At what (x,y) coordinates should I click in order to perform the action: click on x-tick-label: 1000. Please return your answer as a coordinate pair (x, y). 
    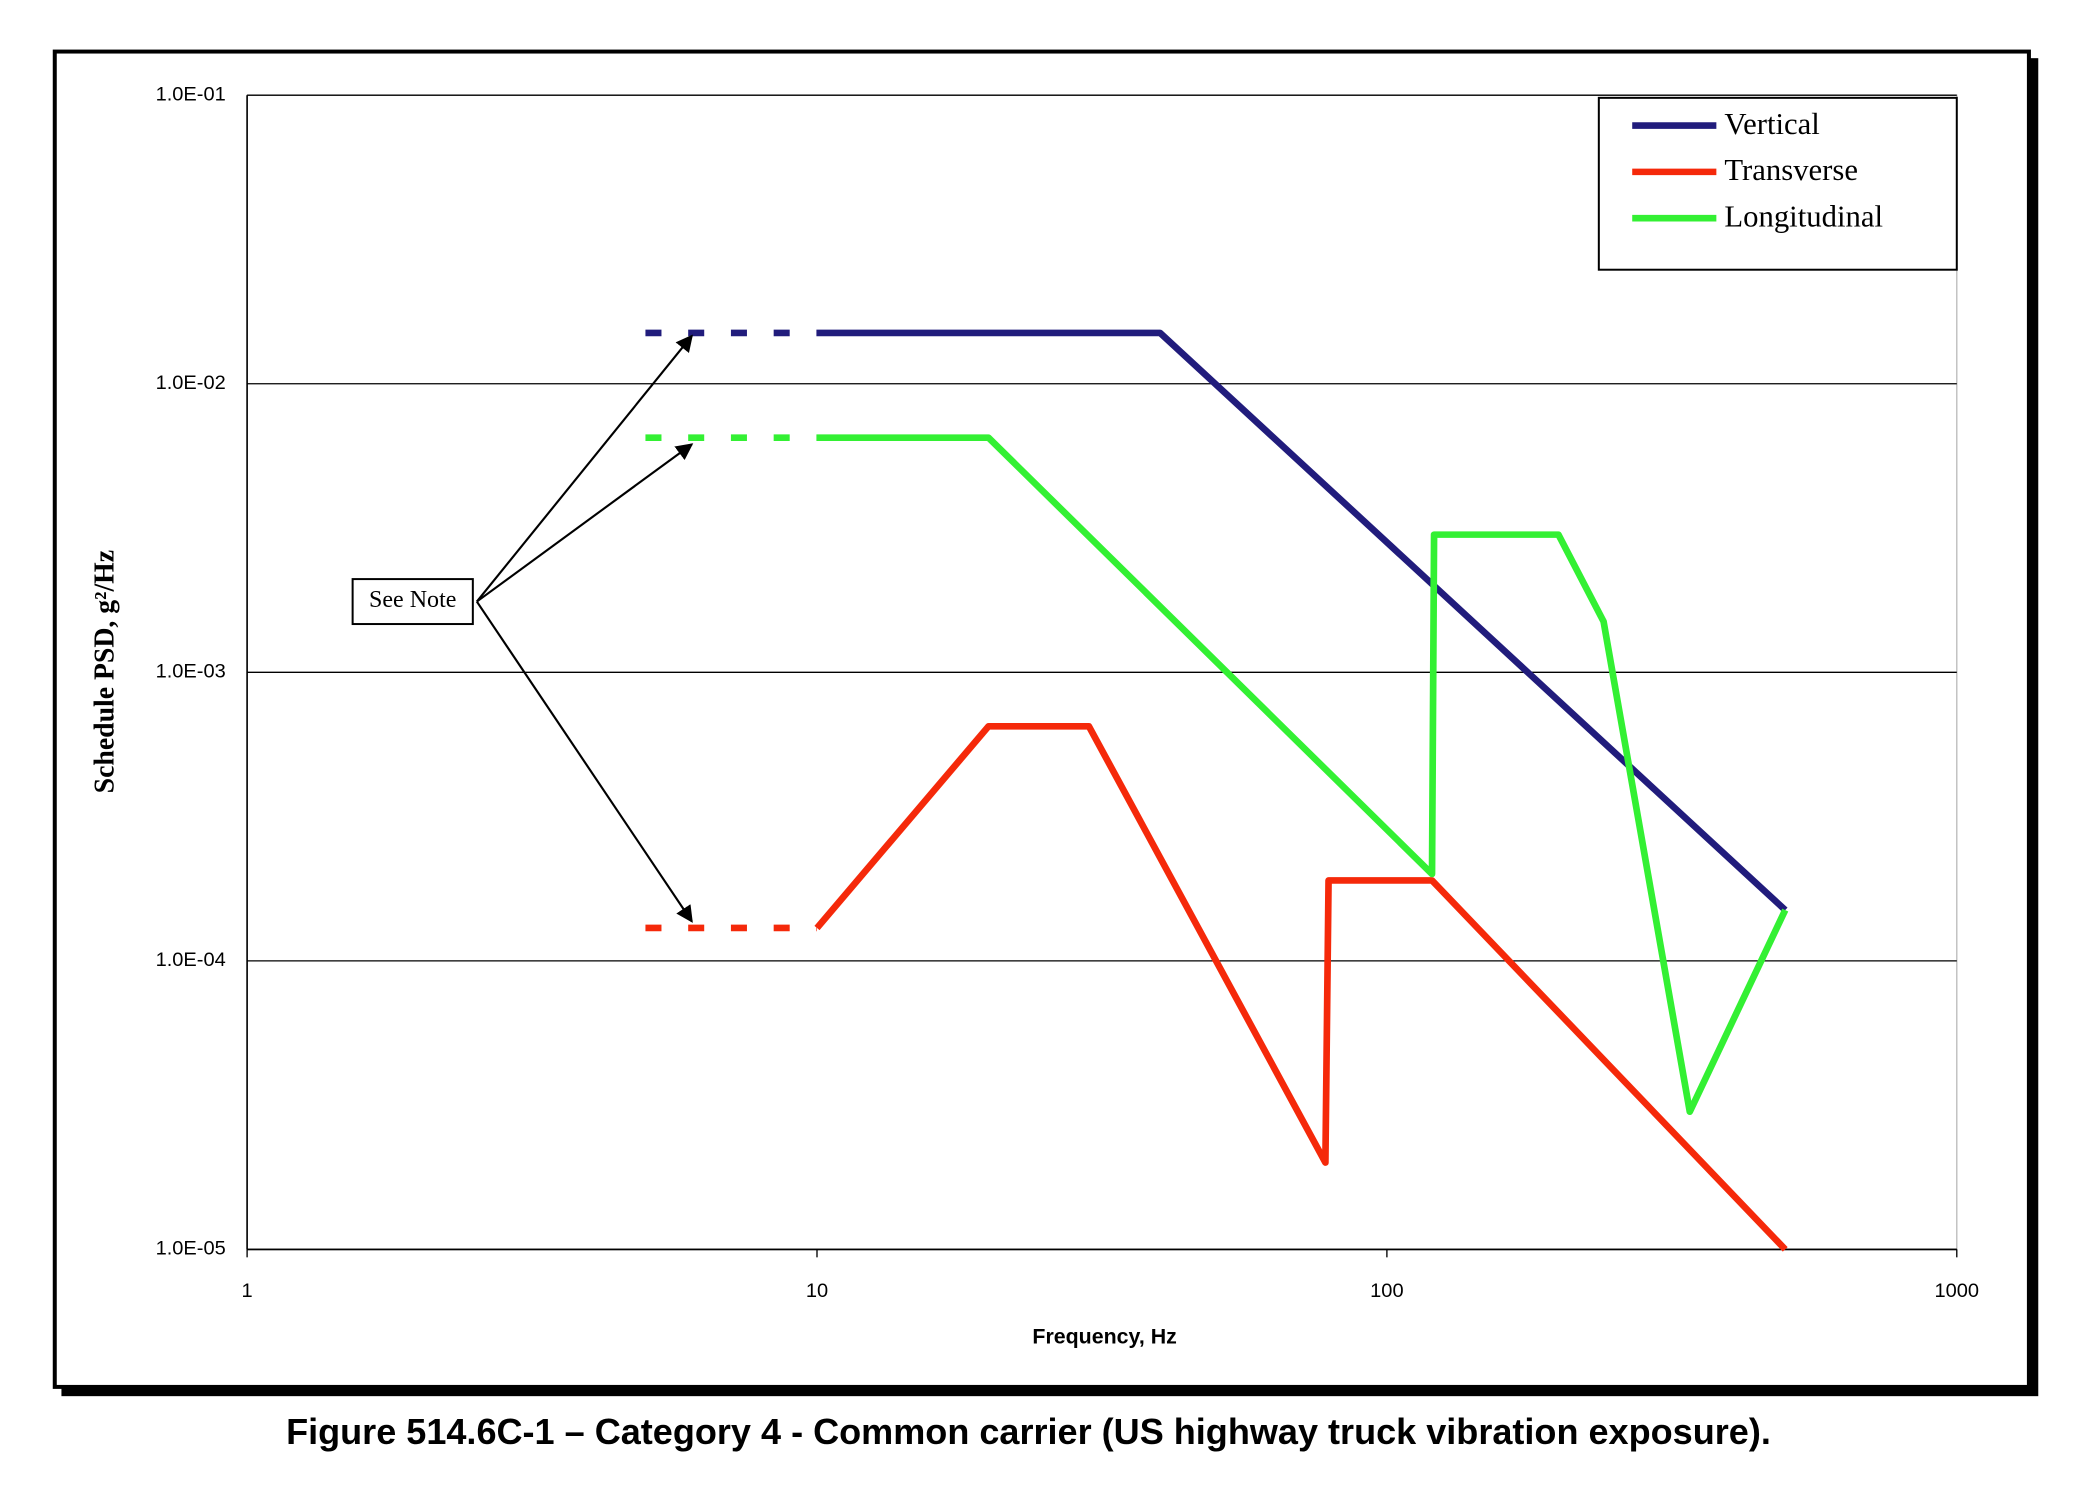
    Looking at the image, I should click on (1957, 1291).